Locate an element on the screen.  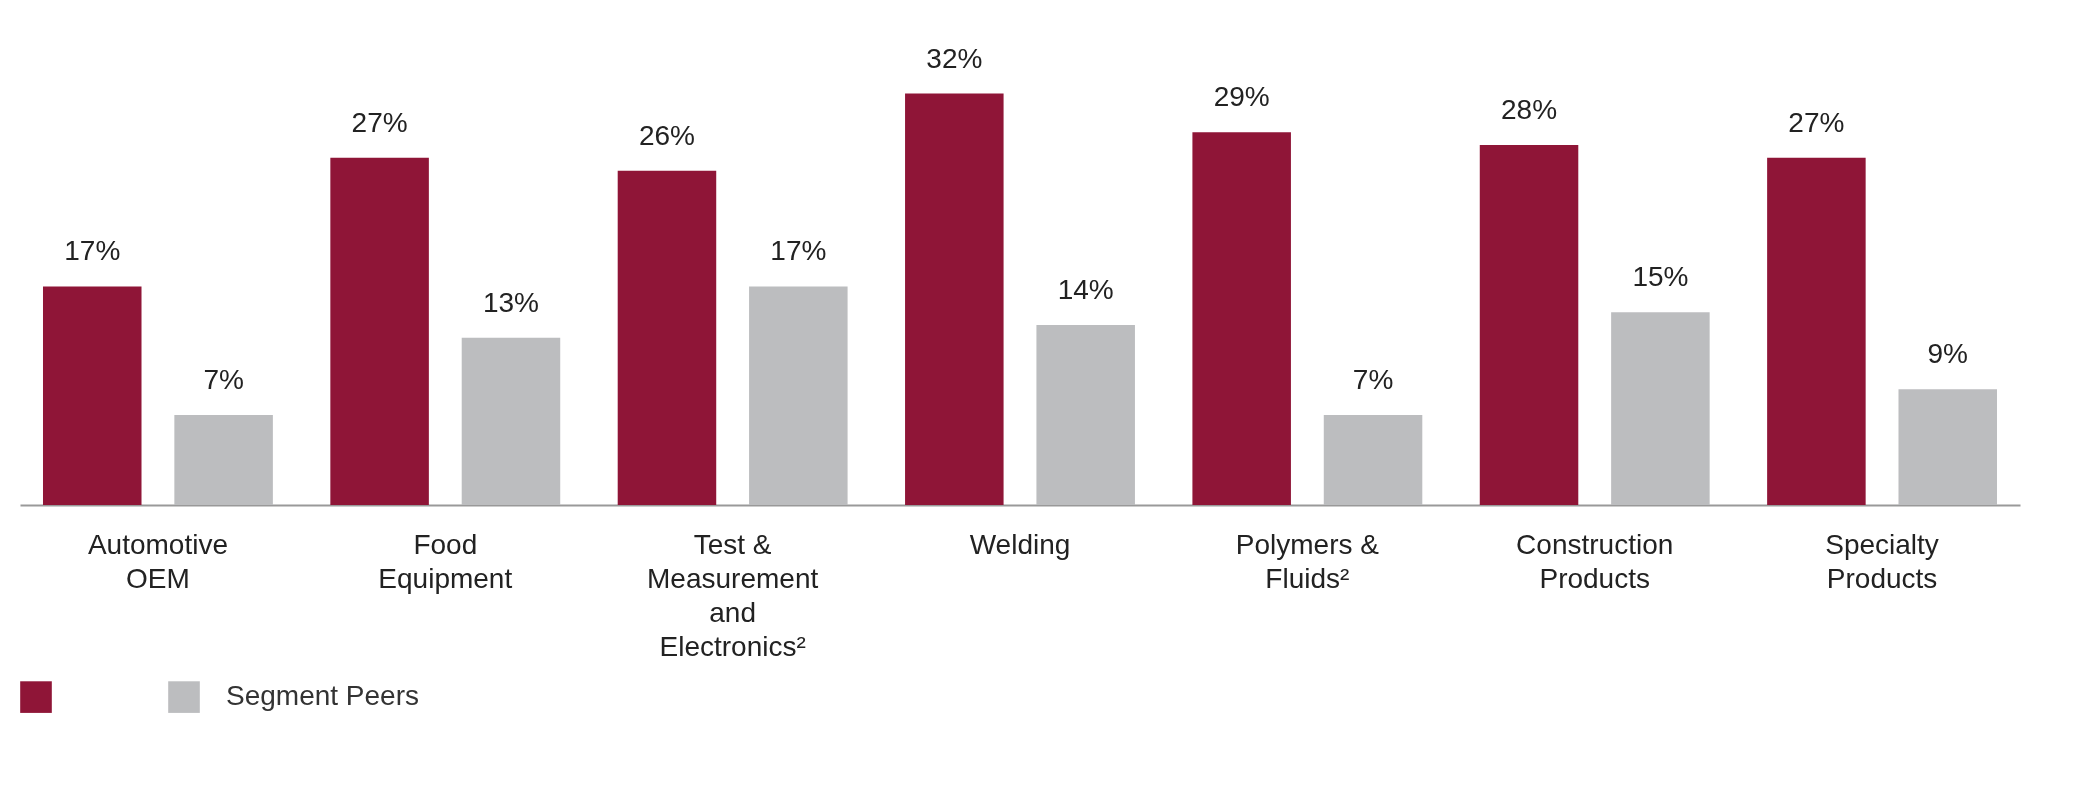
data-label: 14% is located at coordinates (1085, 289).